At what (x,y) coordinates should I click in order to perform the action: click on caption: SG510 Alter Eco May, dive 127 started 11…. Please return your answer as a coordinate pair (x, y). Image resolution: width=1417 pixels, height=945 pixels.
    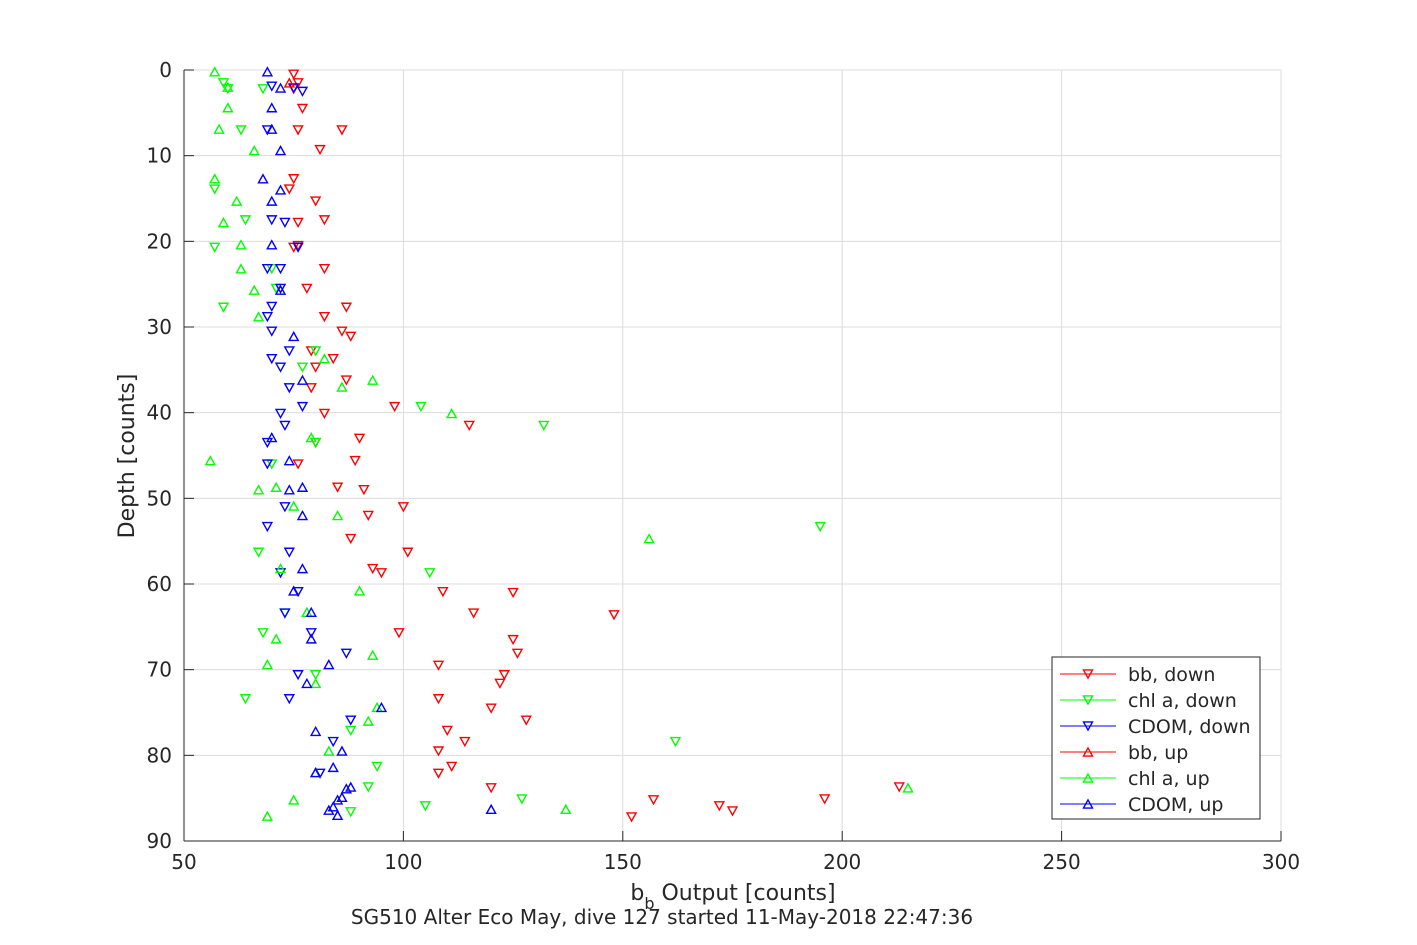
    Looking at the image, I should click on (662, 917).